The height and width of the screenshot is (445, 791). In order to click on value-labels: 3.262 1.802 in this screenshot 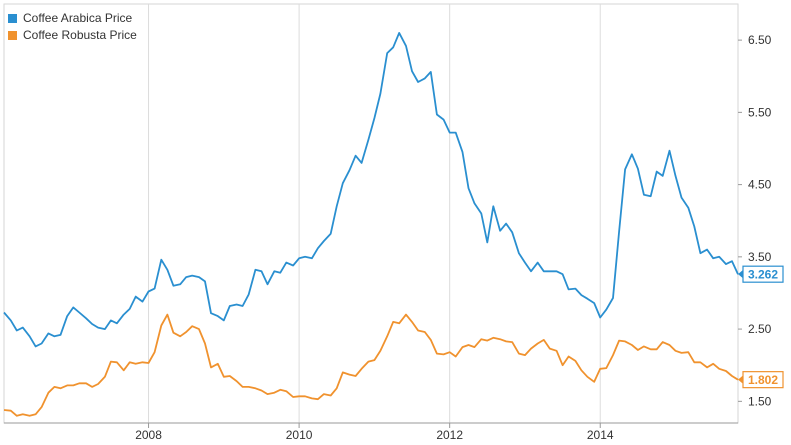, I will do `click(761, 327)`.